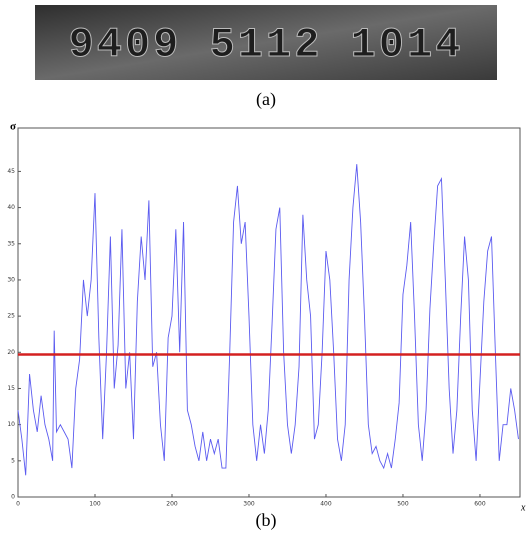 The image size is (526, 536). I want to click on y-tick-label: 0, so click(13, 497).